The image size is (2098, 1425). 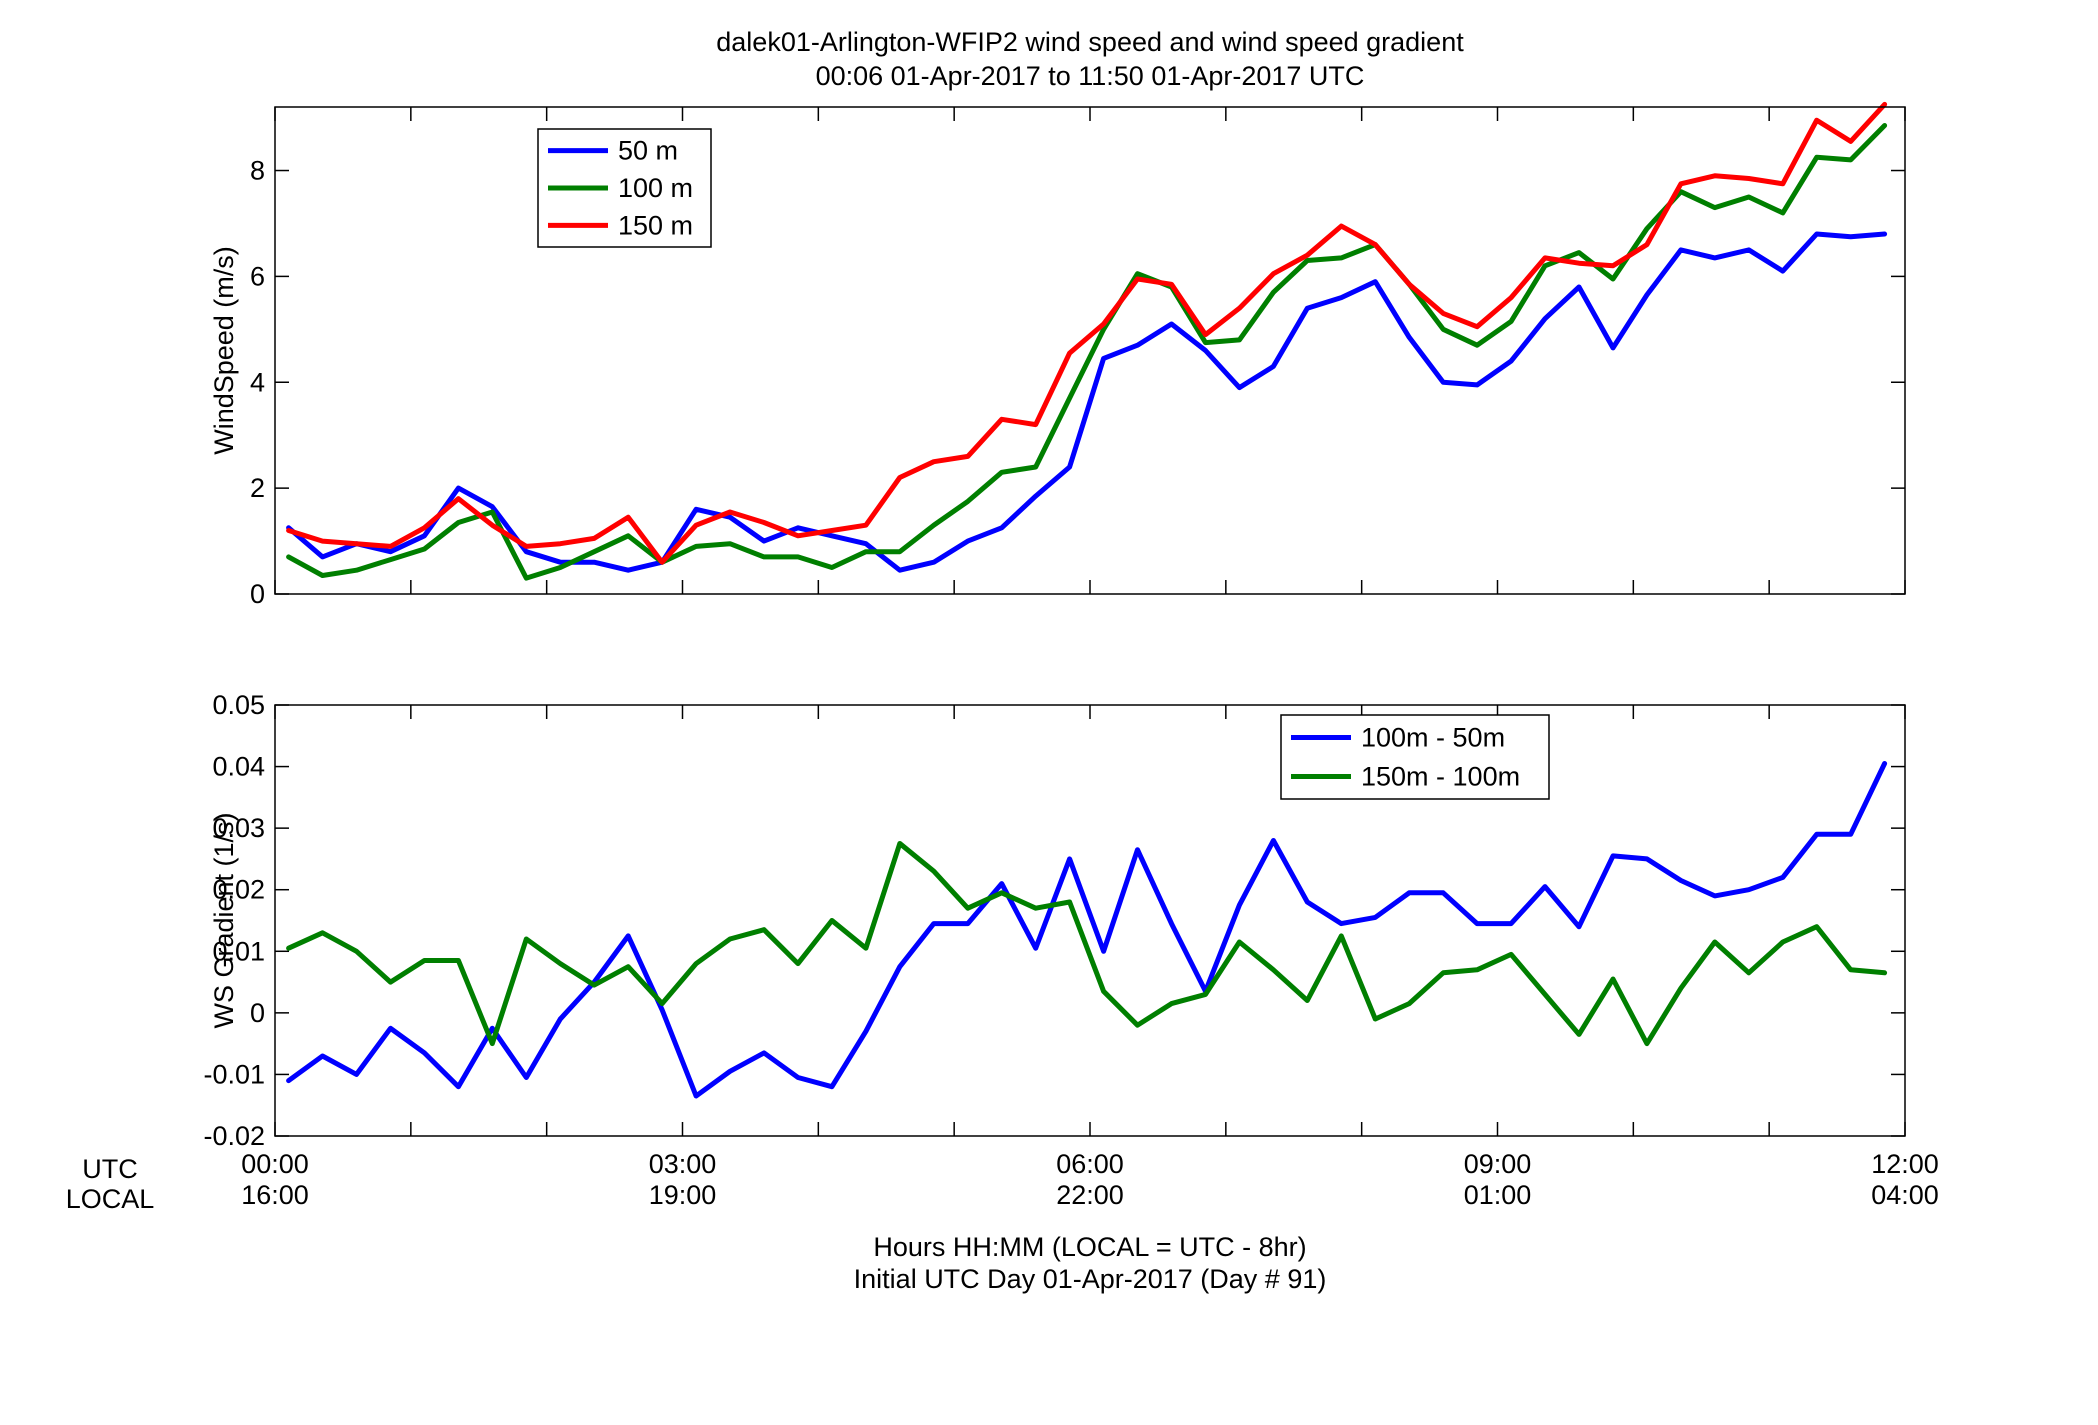 What do you see at coordinates (238, 705) in the screenshot?
I see `y-tick-label: 0.05` at bounding box center [238, 705].